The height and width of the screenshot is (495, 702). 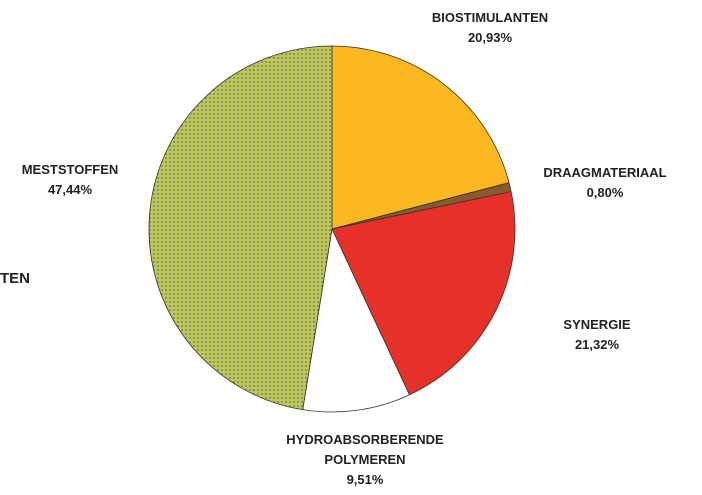 I want to click on slice-label: DRAAGMATERIAAL 0,80%, so click(x=605, y=183).